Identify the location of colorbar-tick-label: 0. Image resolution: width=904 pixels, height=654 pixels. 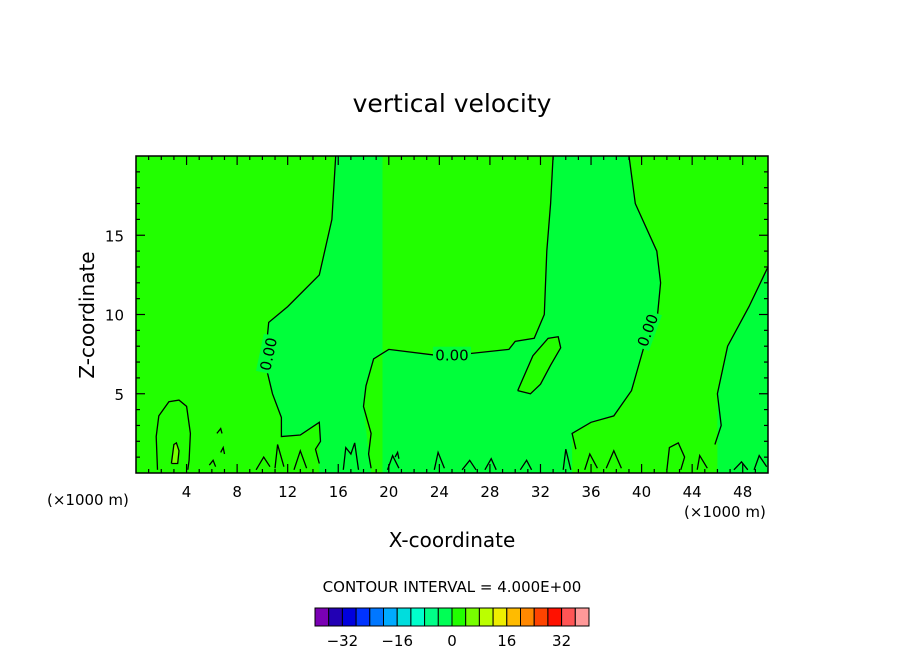
(452, 641).